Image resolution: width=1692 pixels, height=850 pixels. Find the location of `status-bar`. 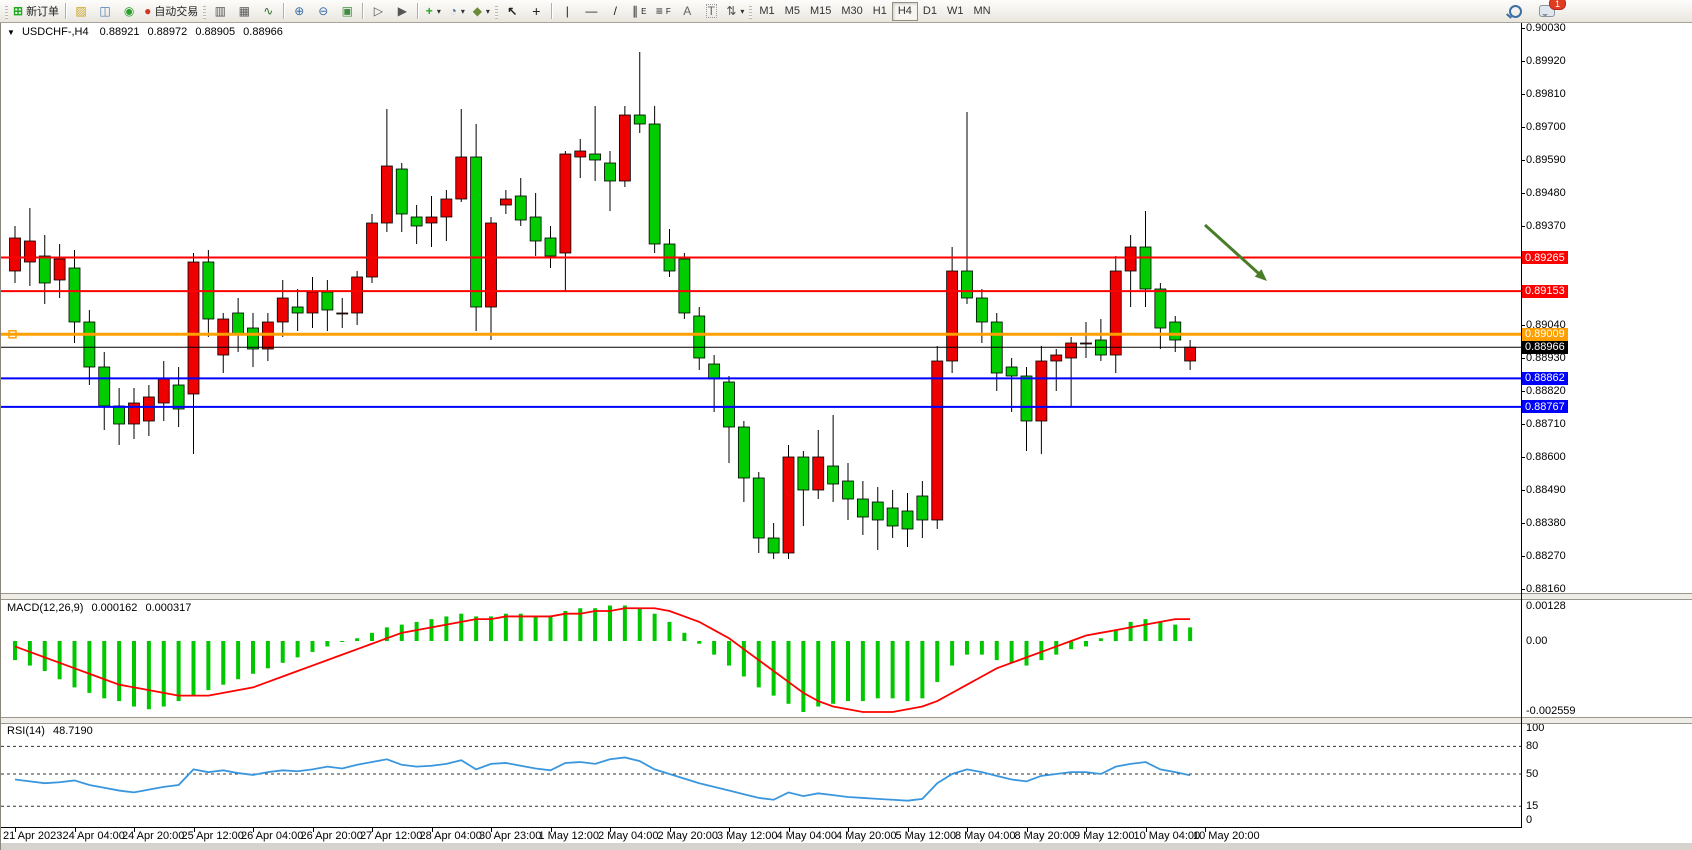

status-bar is located at coordinates (846, 846).